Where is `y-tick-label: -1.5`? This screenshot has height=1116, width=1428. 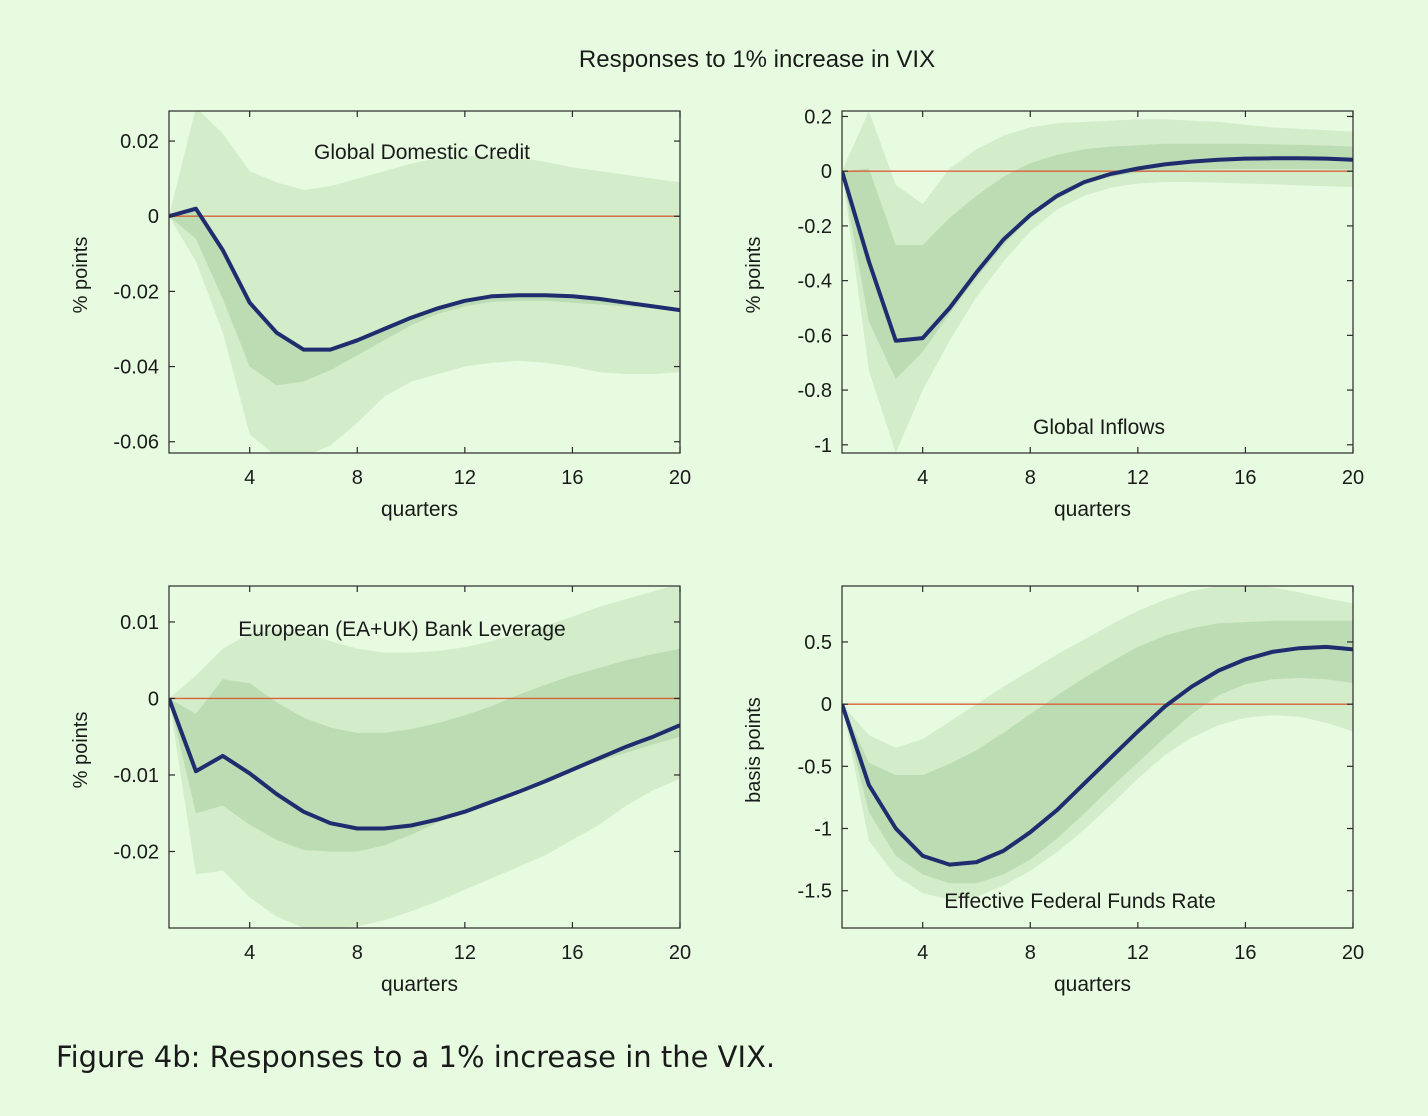
y-tick-label: -1.5 is located at coordinates (815, 892).